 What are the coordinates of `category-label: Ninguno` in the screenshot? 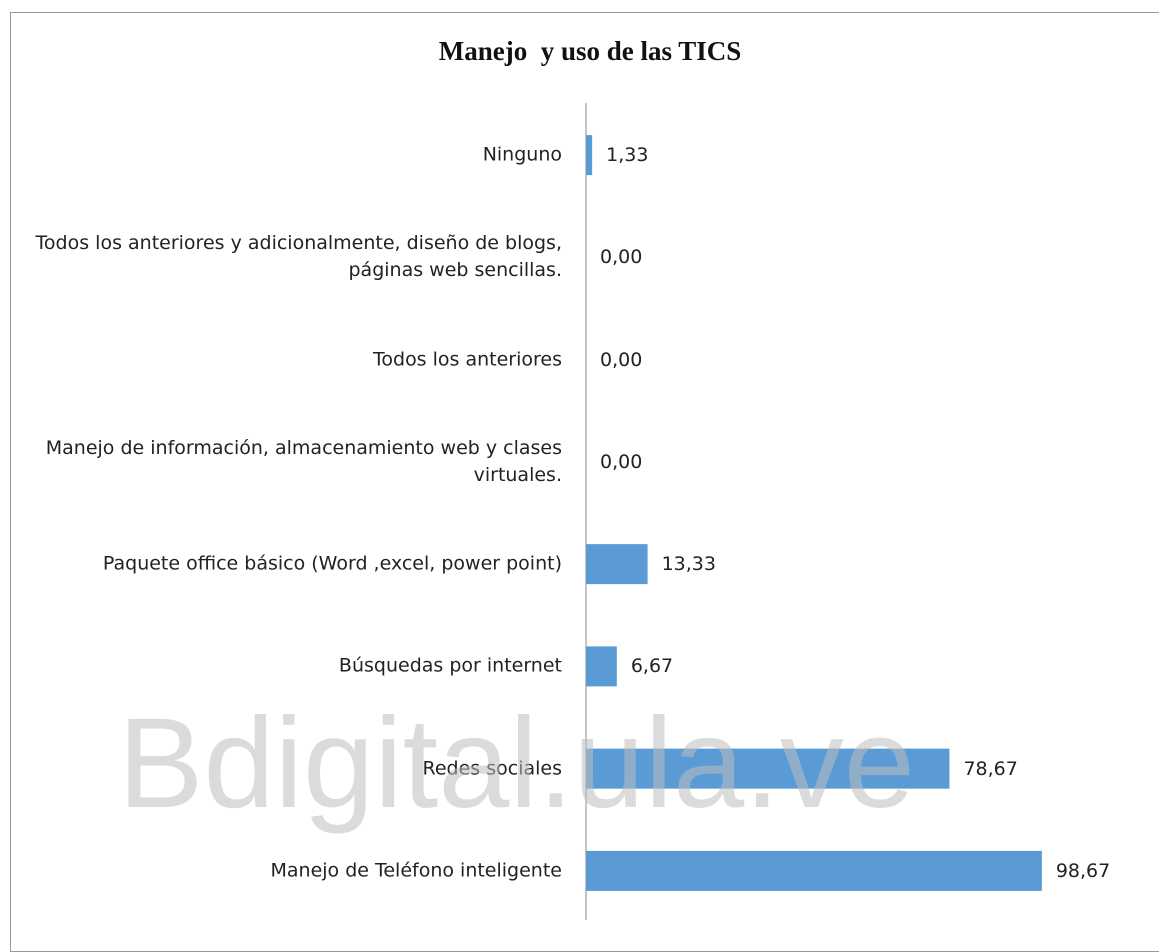 It's located at (522, 154).